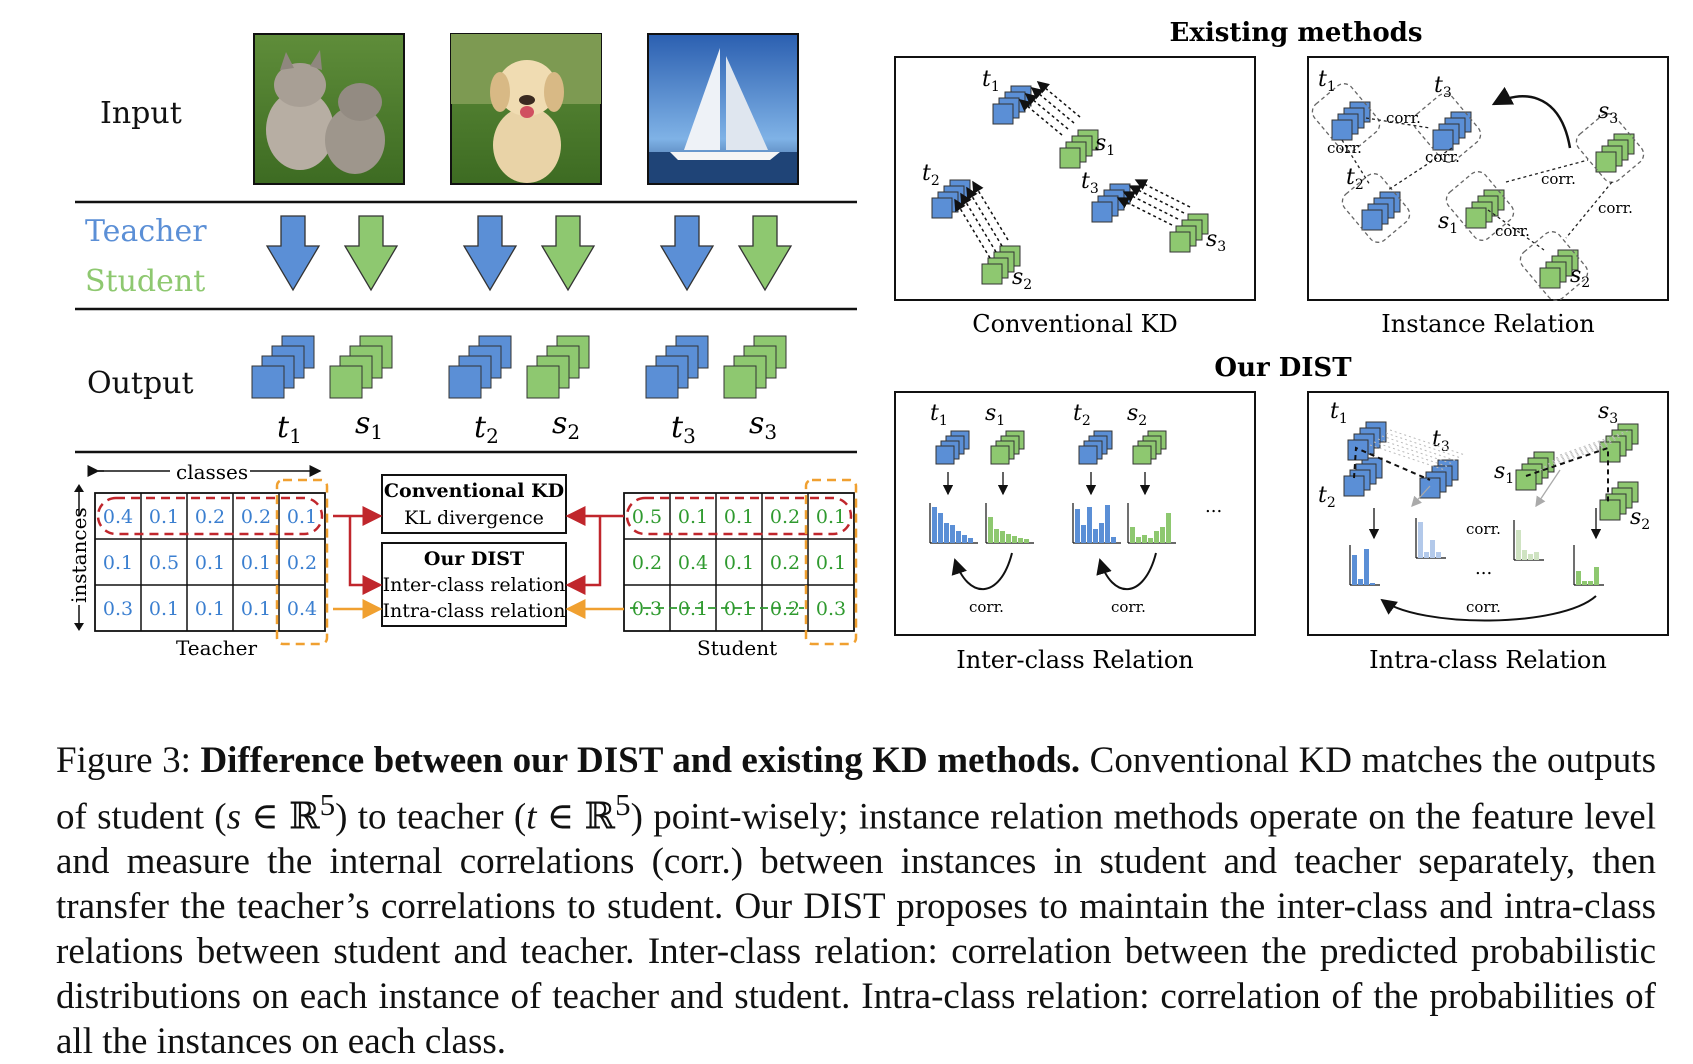 Image resolution: width=1693 pixels, height=1064 pixels. I want to click on teacher-matrix-title: Teacher, so click(216, 648).